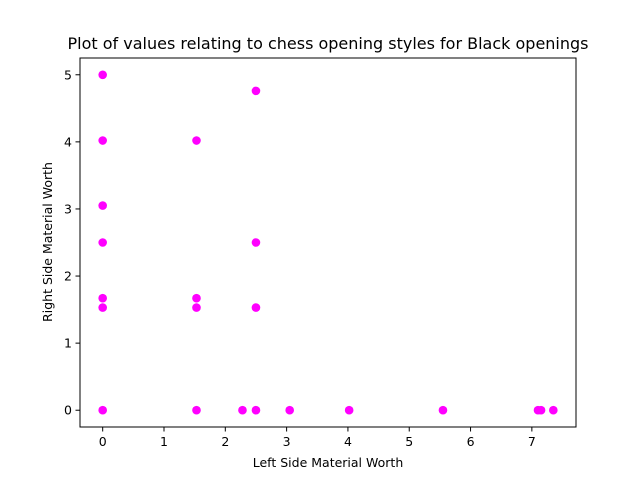 The height and width of the screenshot is (480, 640). I want to click on y-tick-label: 3, so click(68, 208).